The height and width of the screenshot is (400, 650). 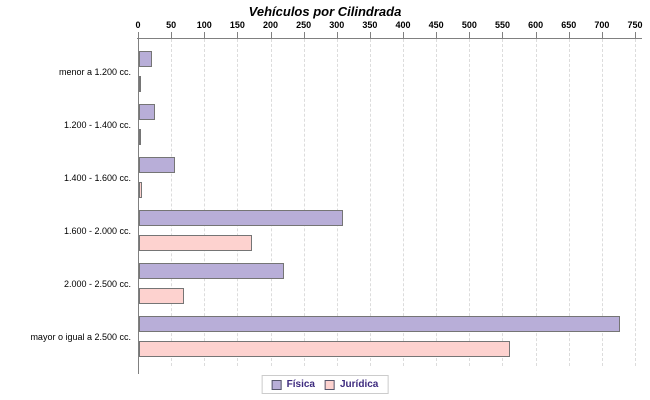 What do you see at coordinates (300, 384) in the screenshot?
I see `legend-label: Física` at bounding box center [300, 384].